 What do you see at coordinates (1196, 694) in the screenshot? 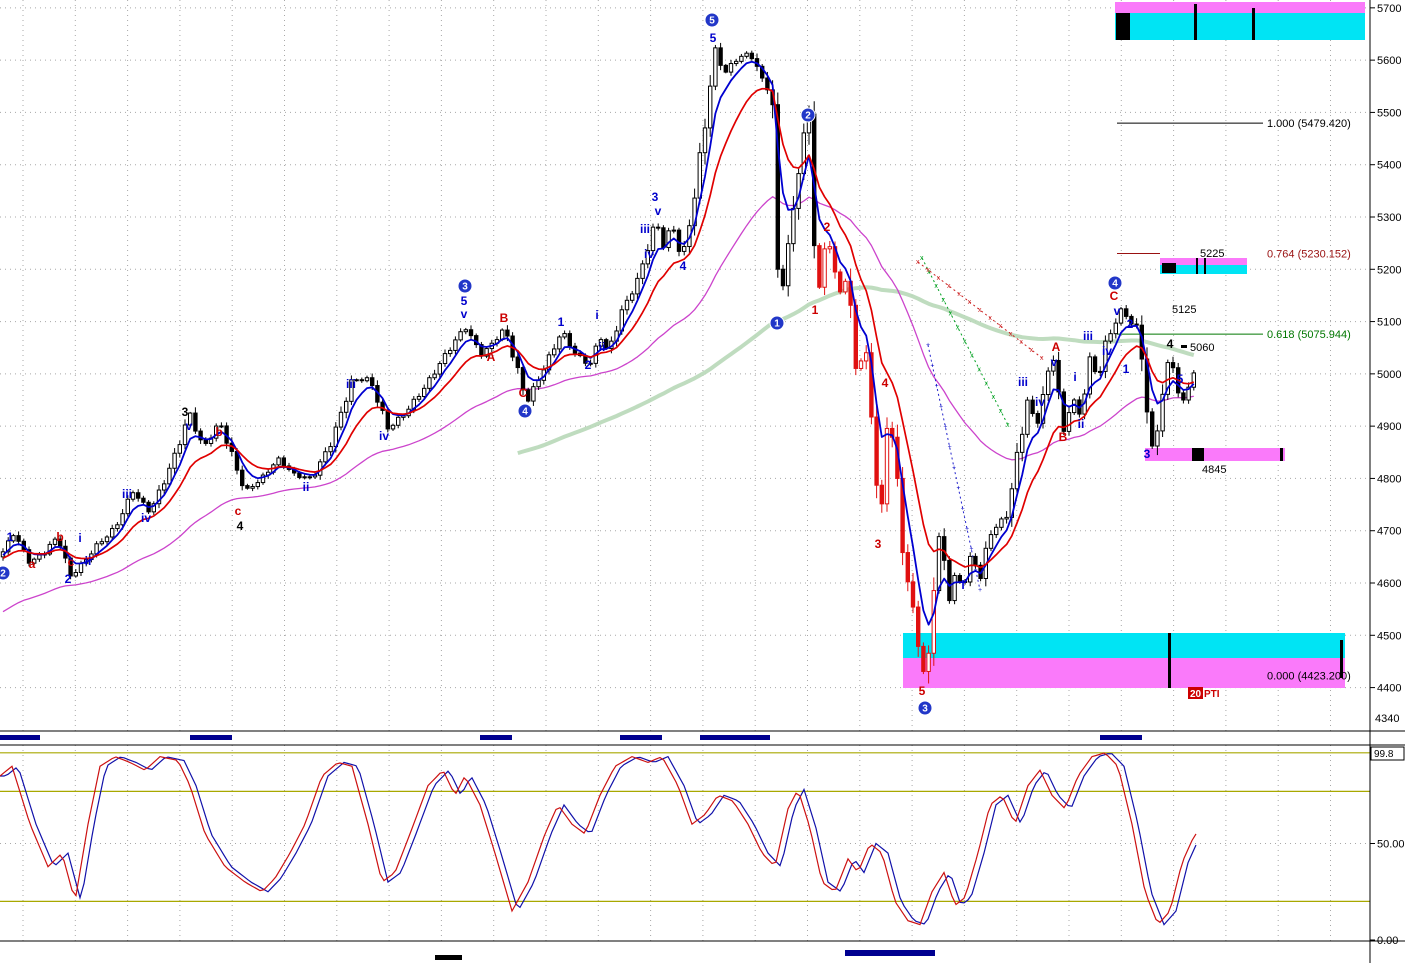
I see `svg-text: 20` at bounding box center [1196, 694].